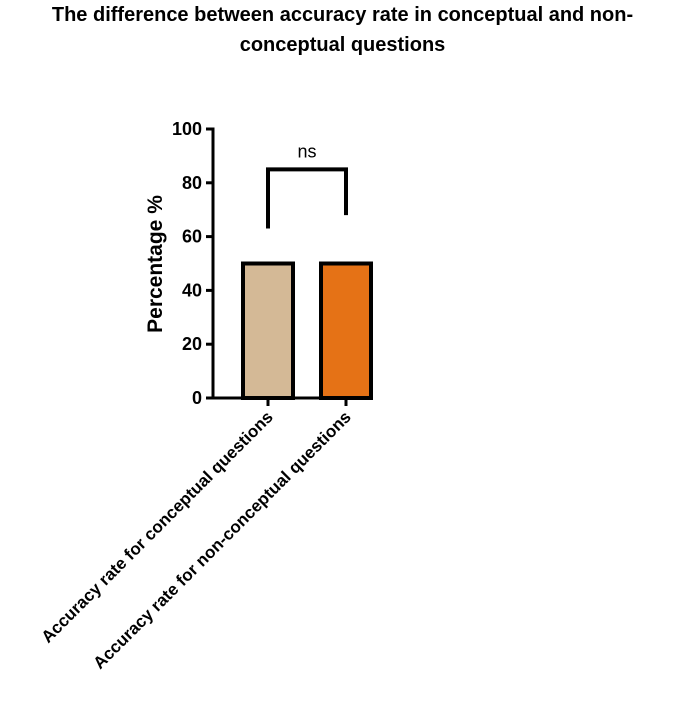 This screenshot has height=722, width=685. What do you see at coordinates (307, 330) in the screenshot?
I see `bars` at bounding box center [307, 330].